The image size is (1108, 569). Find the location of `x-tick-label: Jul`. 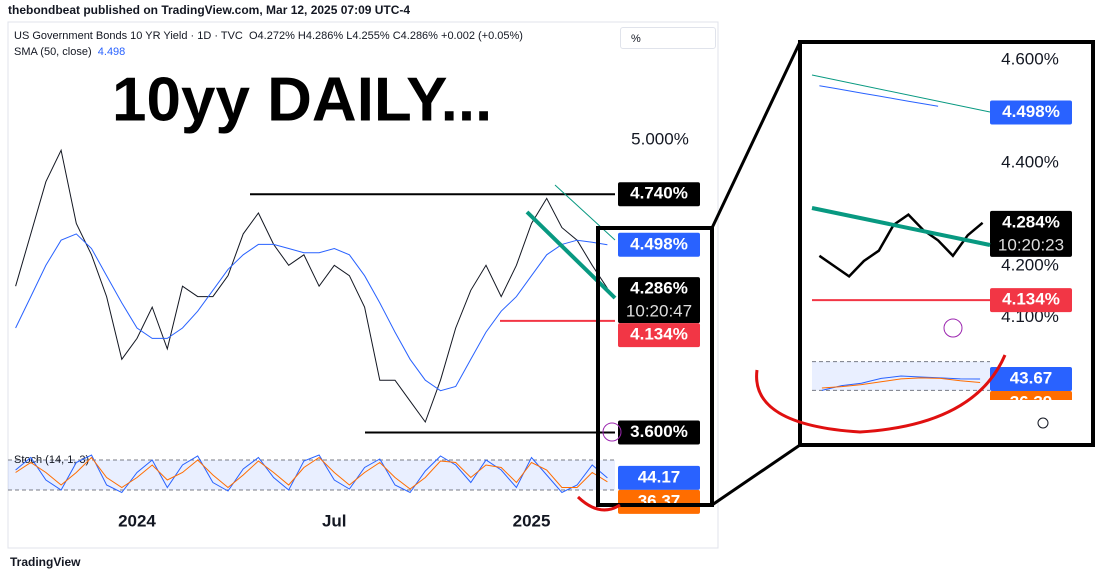

x-tick-label: Jul is located at coordinates (334, 520).